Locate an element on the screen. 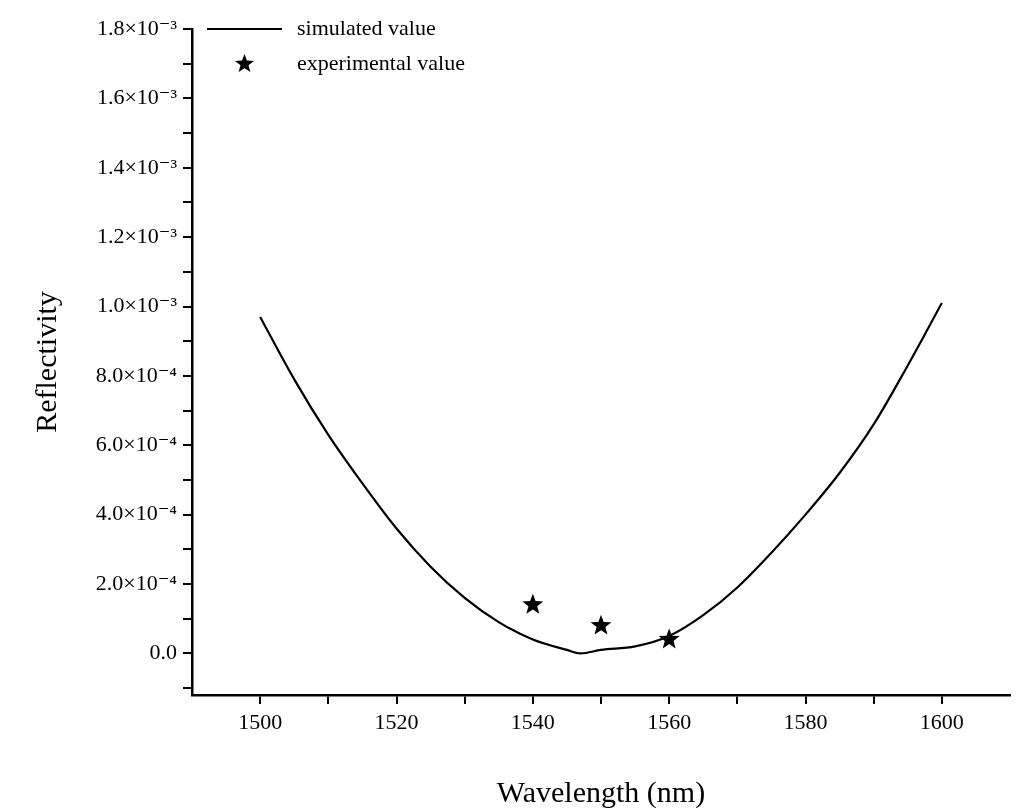 Image resolution: width=1016 pixels, height=812 pixels. y-tick-label: 4.0×10⁻⁴ is located at coordinates (136, 513).